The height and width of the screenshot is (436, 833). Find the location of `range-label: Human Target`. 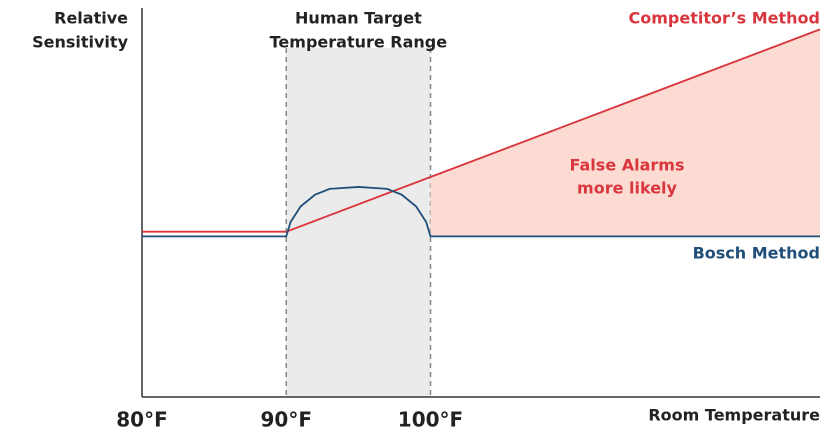

range-label: Human Target is located at coordinates (358, 18).